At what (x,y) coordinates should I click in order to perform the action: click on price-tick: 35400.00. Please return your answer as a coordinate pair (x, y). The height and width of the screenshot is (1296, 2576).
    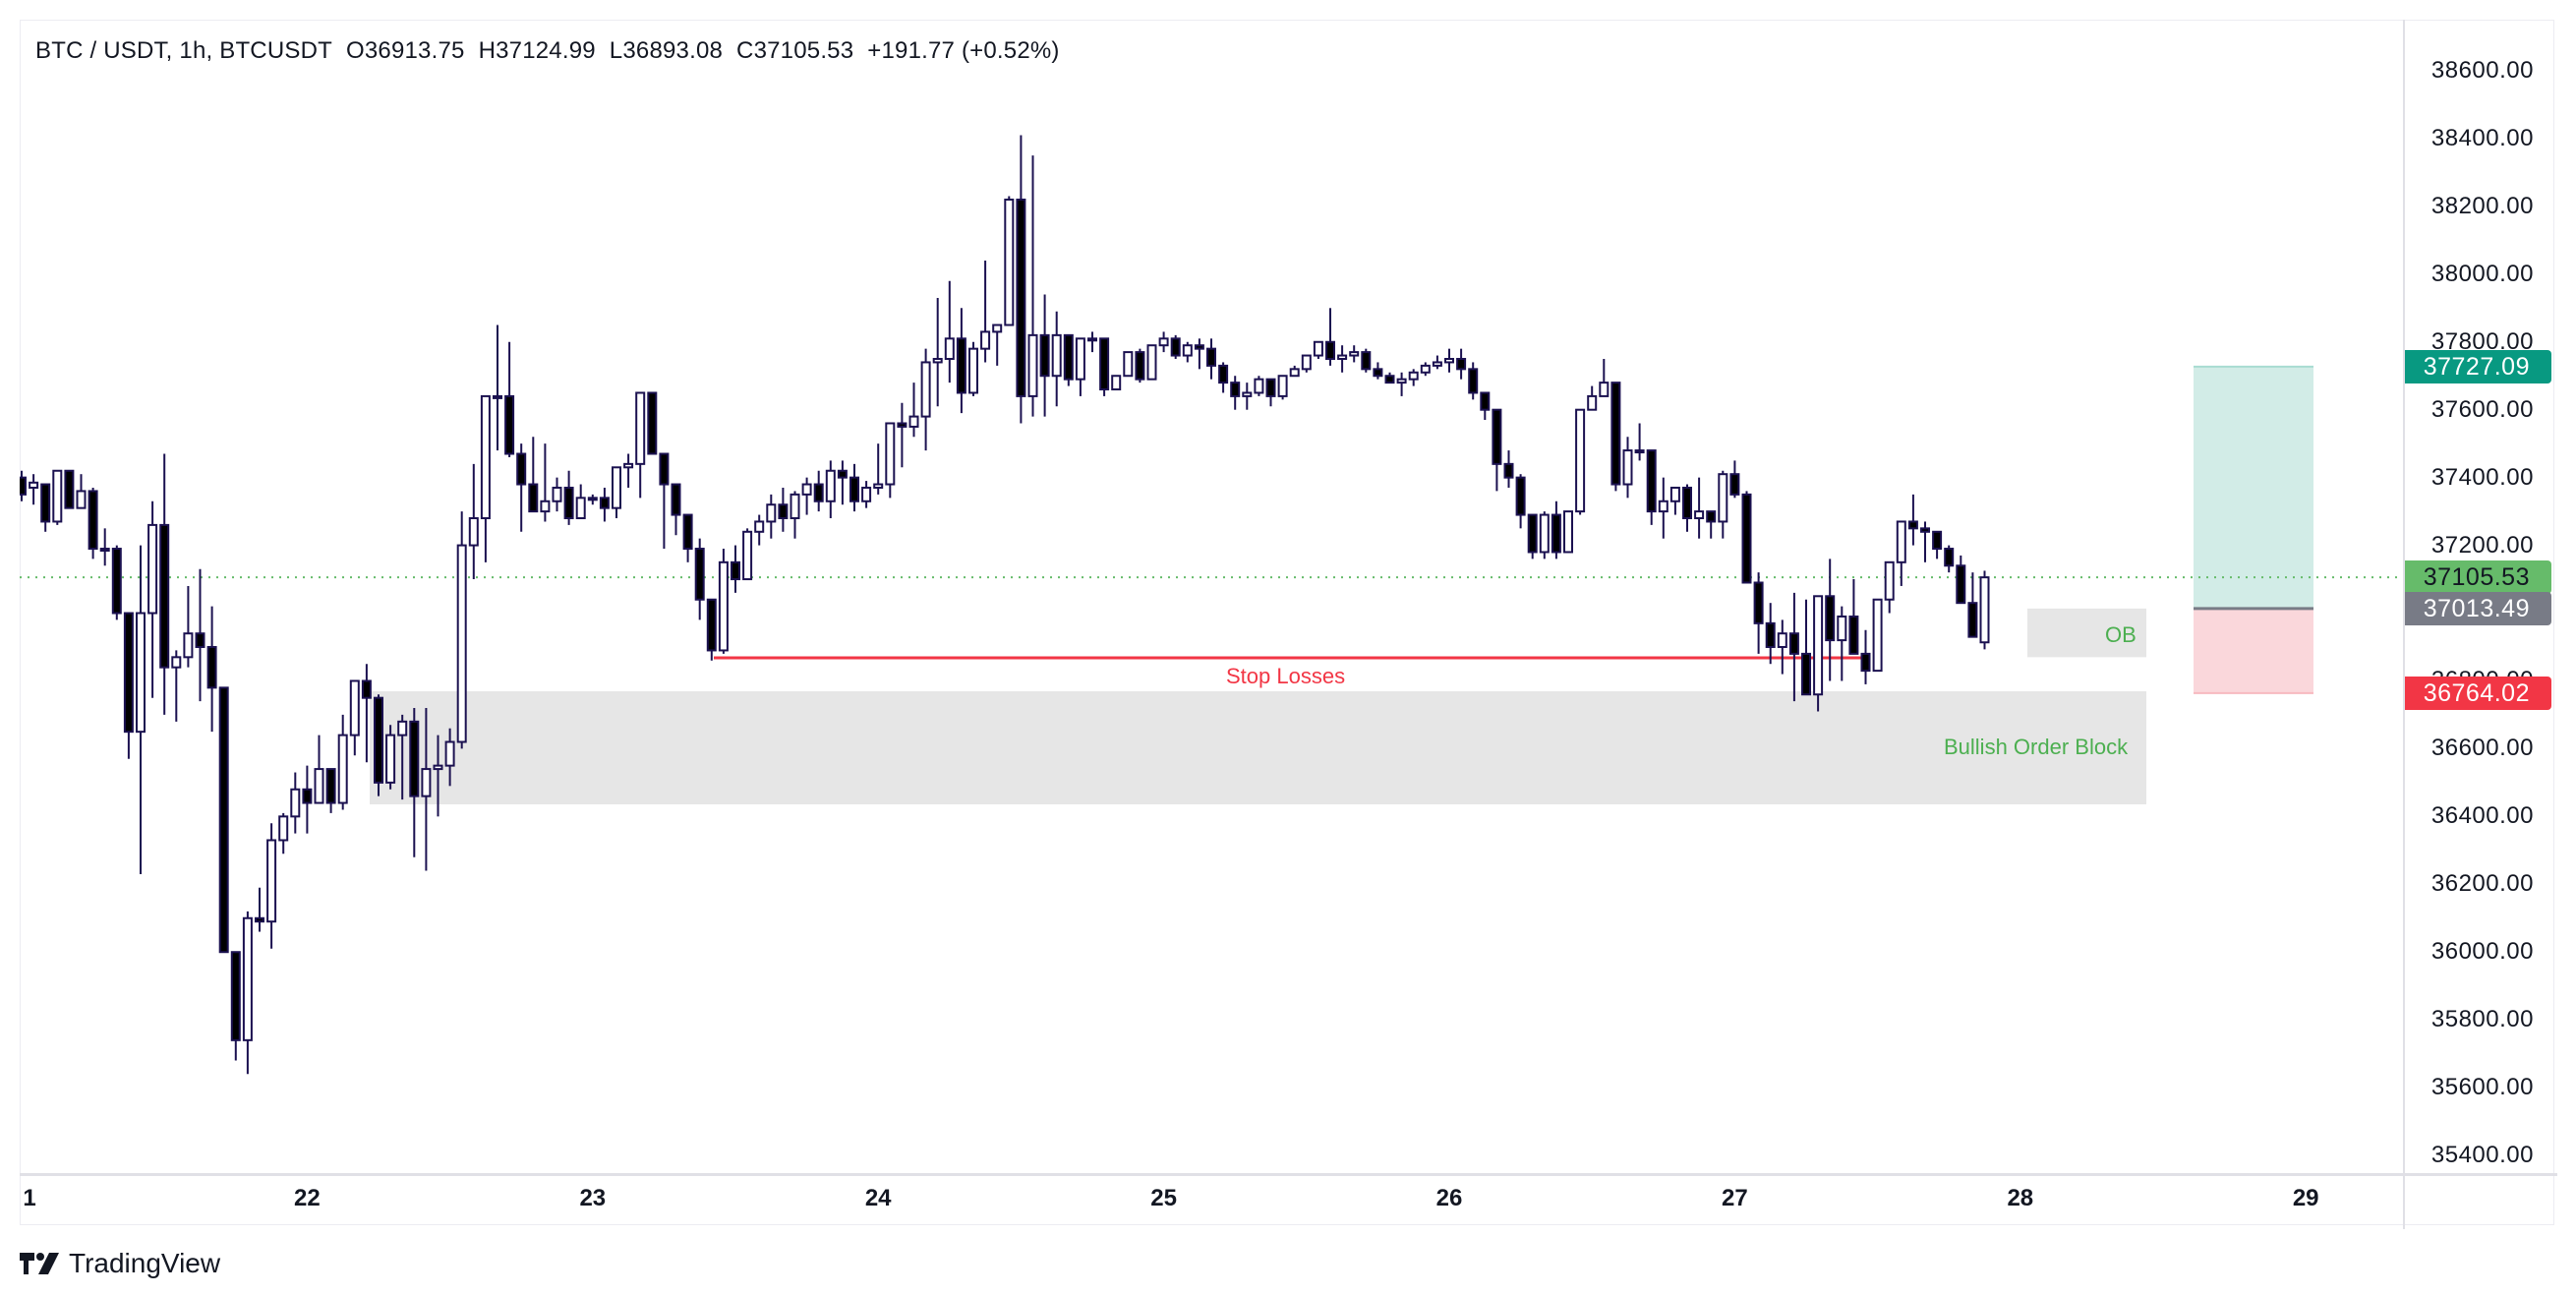
    Looking at the image, I should click on (2482, 1155).